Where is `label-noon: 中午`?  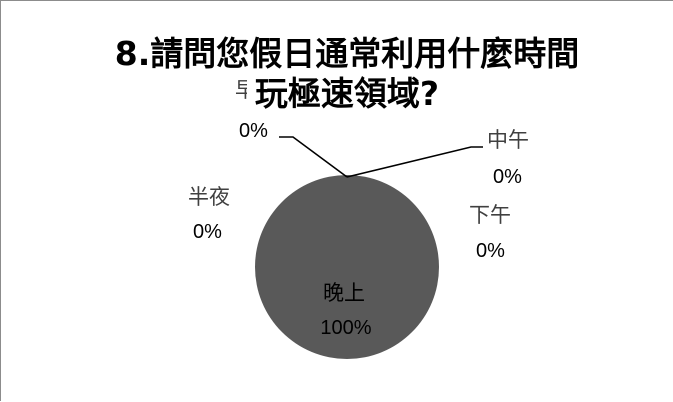
label-noon: 中午 is located at coordinates (508, 140).